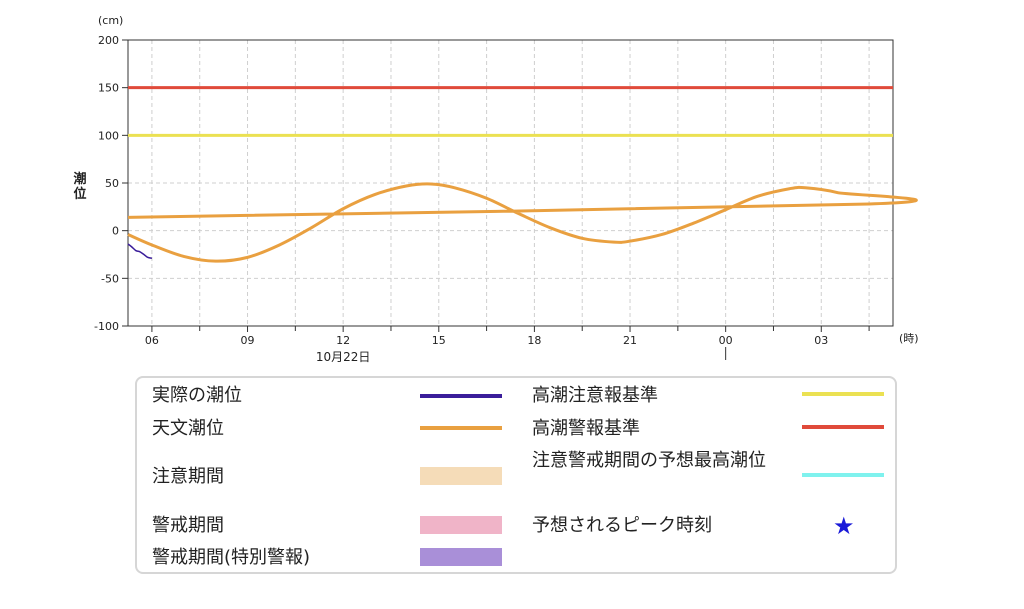  I want to click on legend-label-astronomical-tide: 天文潮位, so click(188, 428).